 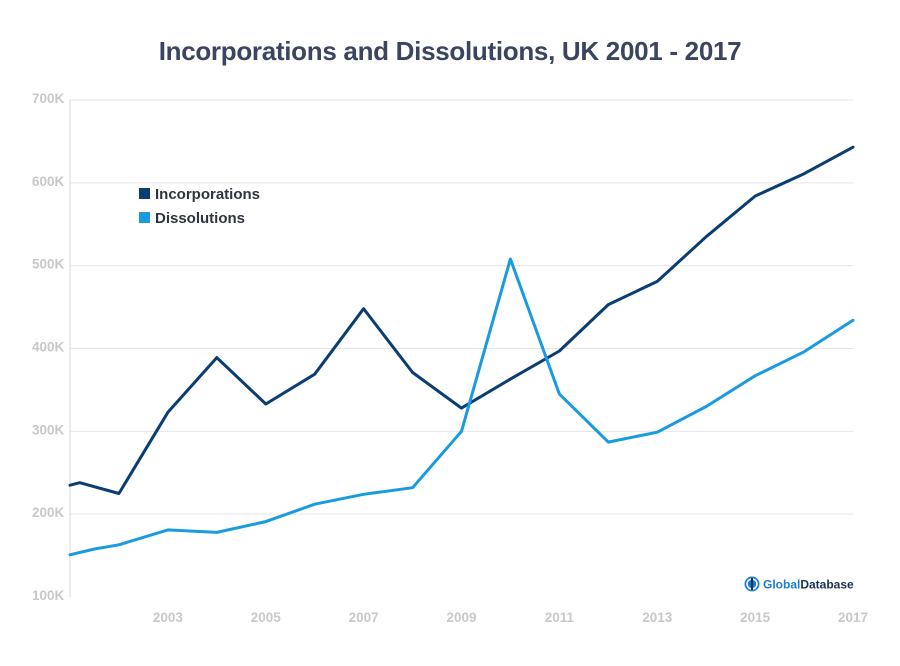 I want to click on y-axis: 100K 200K 300K 400K 500K 600K 700K, so click(x=51, y=347).